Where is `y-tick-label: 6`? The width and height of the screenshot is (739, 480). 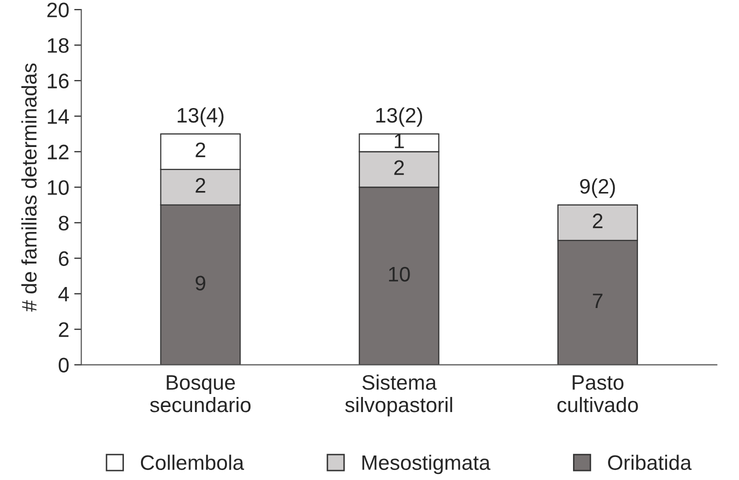
y-tick-label: 6 is located at coordinates (63, 258).